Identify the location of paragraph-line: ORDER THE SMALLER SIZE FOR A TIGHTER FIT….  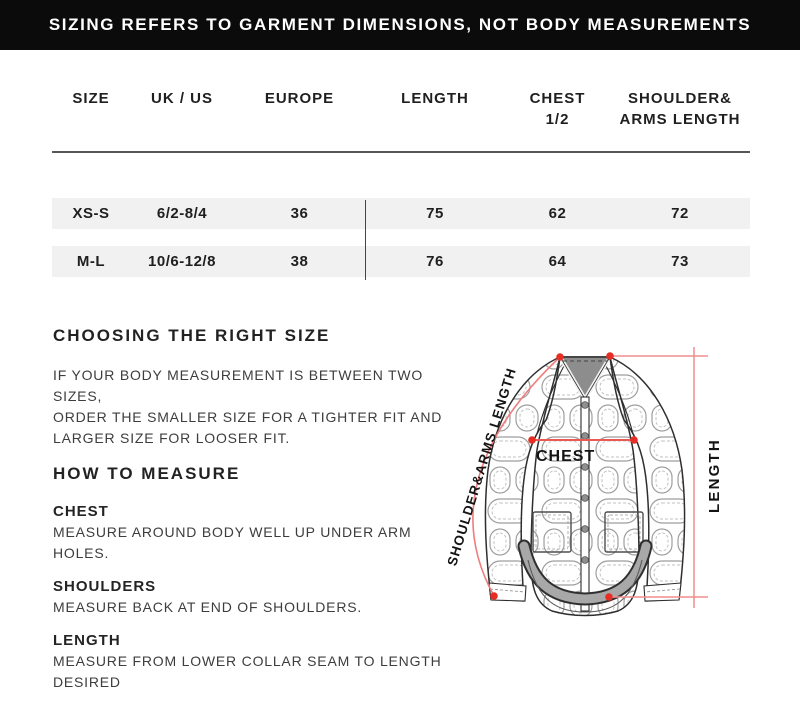
(248, 417).